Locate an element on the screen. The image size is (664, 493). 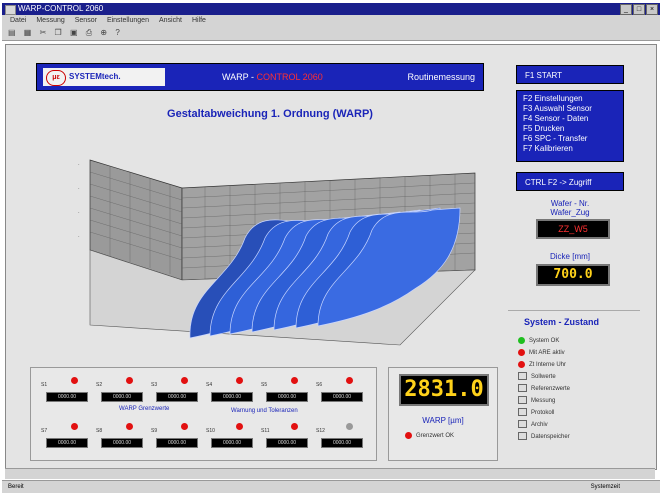
toolbar-save-icon: ▦ is located at coordinates (27, 32).